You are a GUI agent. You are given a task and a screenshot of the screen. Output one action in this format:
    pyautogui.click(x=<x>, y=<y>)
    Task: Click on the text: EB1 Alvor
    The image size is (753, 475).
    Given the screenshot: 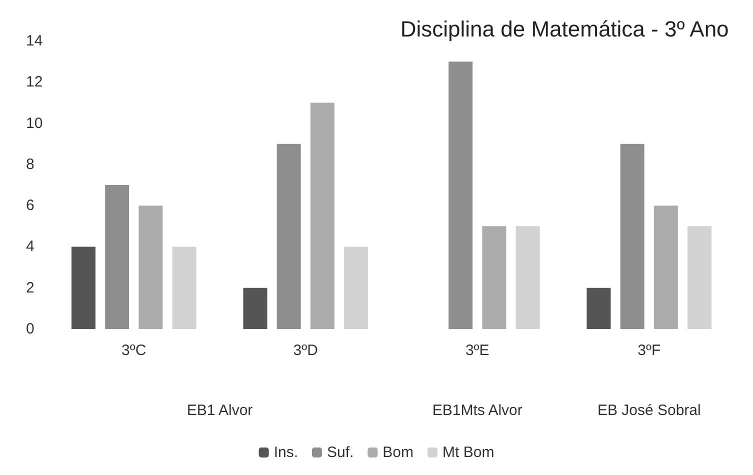 What is the action you would take?
    pyautogui.click(x=219, y=410)
    